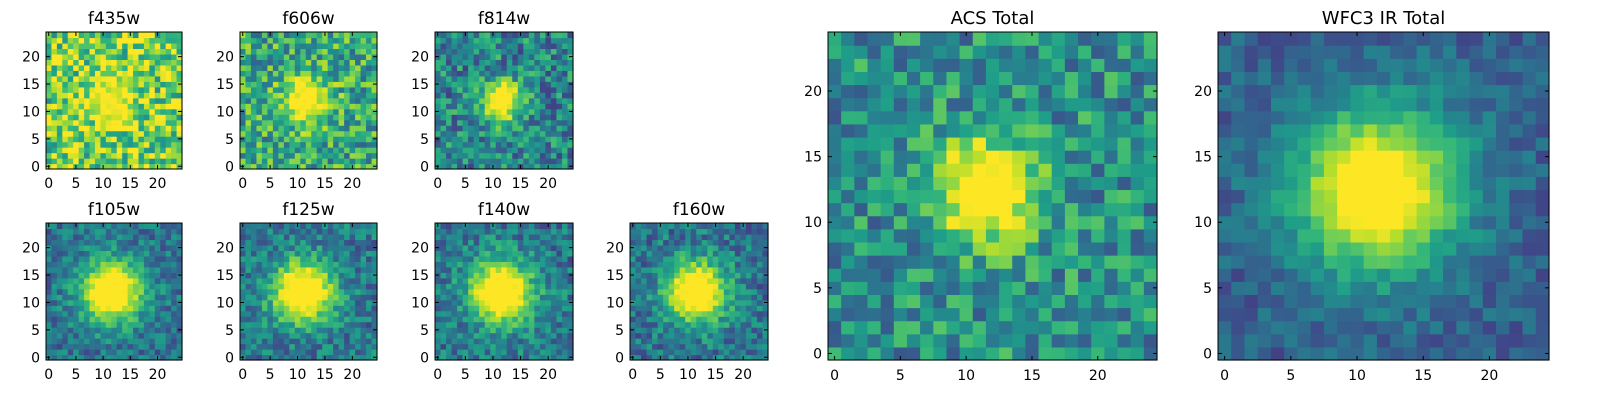 Image resolution: width=1600 pixels, height=400 pixels. I want to click on heatmap-cells, so click(309, 101).